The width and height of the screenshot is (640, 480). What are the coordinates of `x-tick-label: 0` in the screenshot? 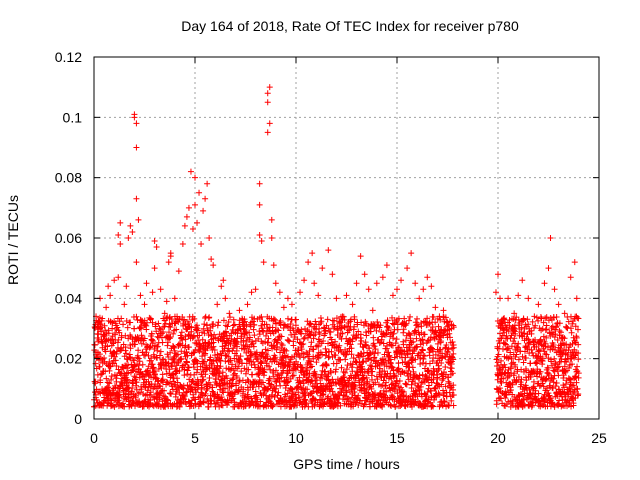 It's located at (94, 438).